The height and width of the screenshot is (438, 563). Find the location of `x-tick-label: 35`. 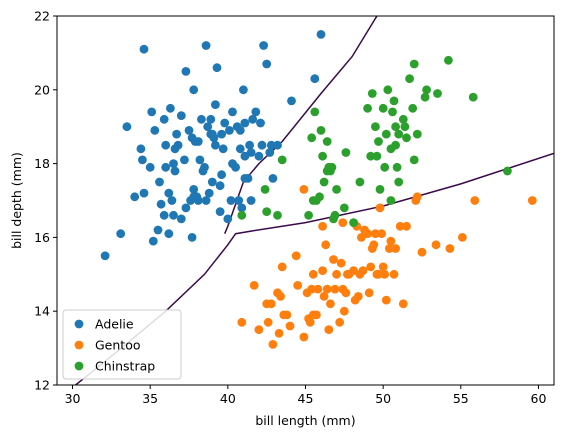

x-tick-label: 35 is located at coordinates (150, 398).